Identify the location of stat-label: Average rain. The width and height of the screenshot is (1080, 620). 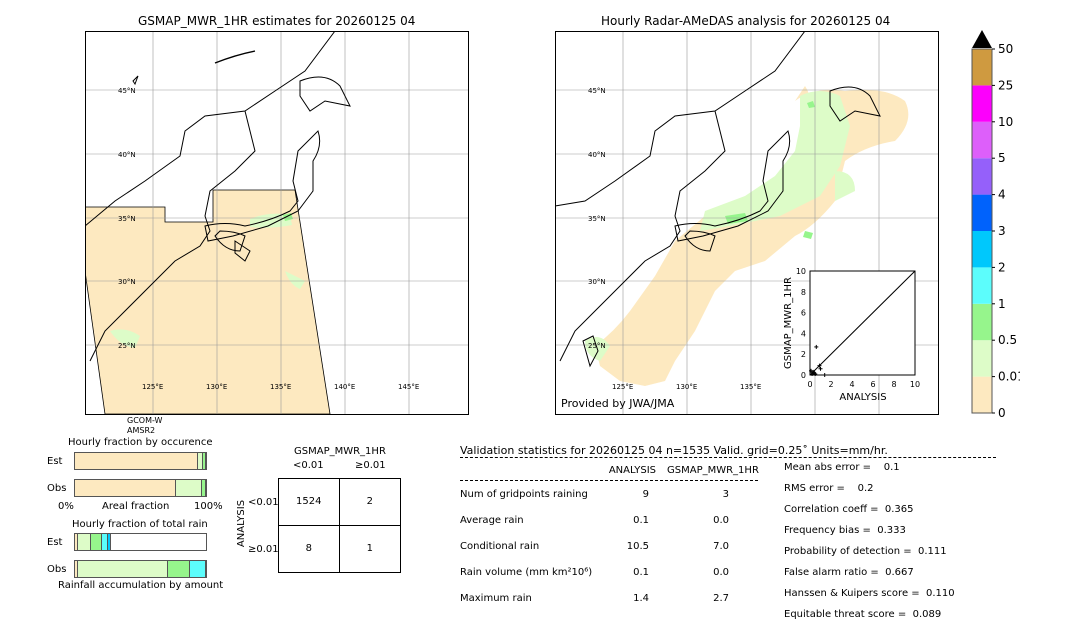
(492, 520).